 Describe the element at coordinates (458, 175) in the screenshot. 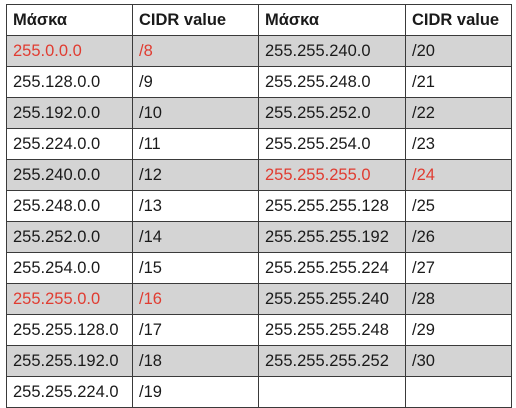

I see `cidr-cell-right: /24` at that location.